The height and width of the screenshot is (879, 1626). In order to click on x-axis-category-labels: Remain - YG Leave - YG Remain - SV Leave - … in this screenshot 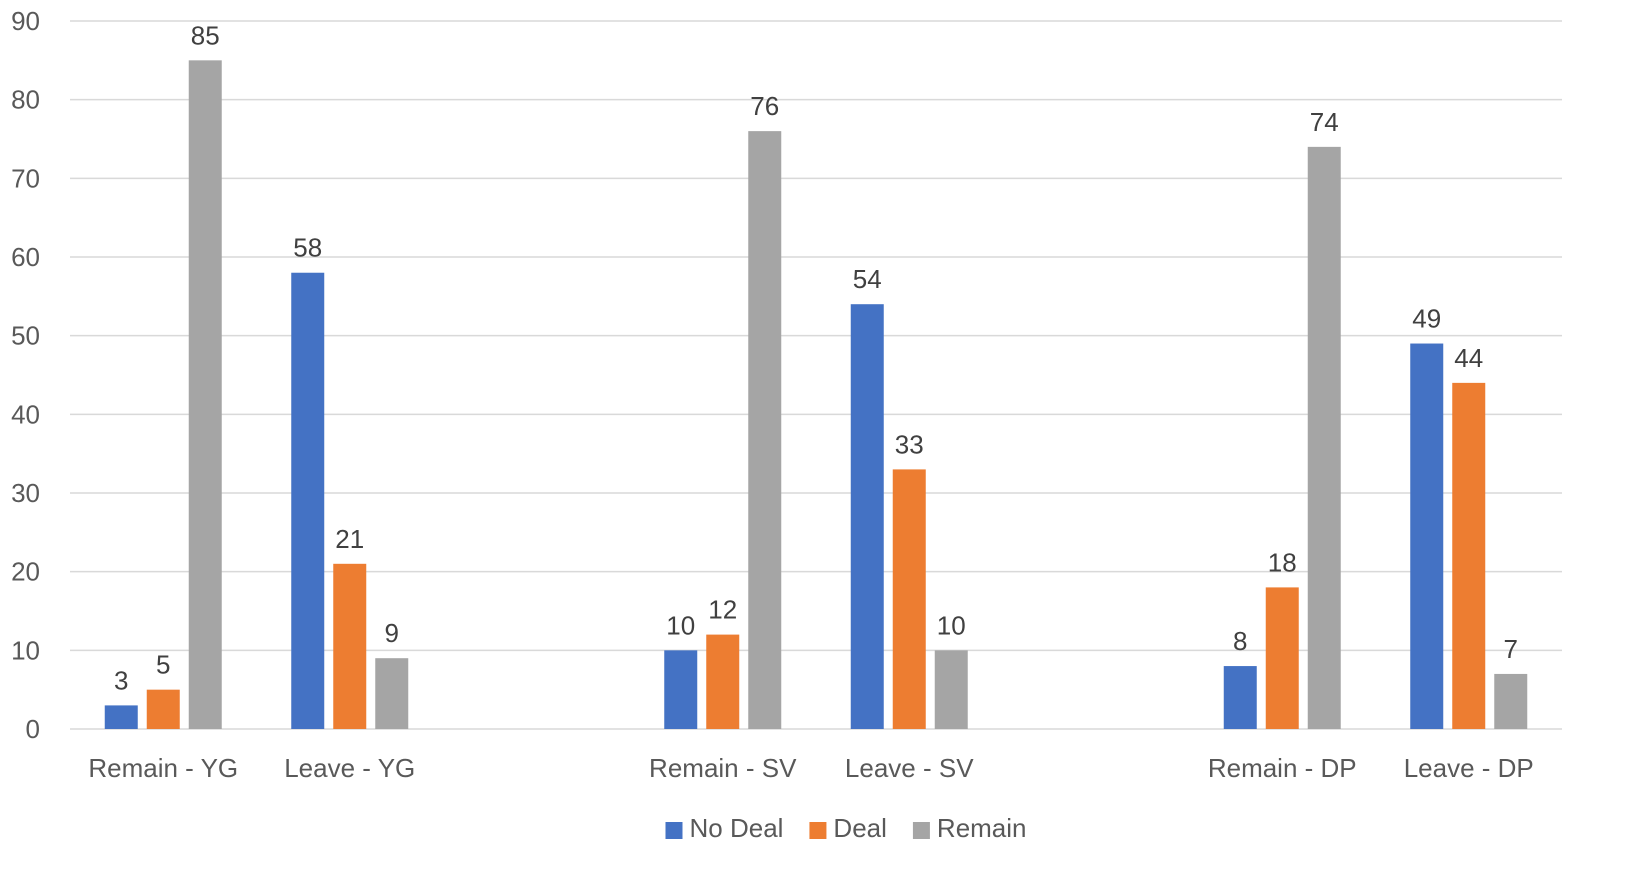, I will do `click(810, 768)`.